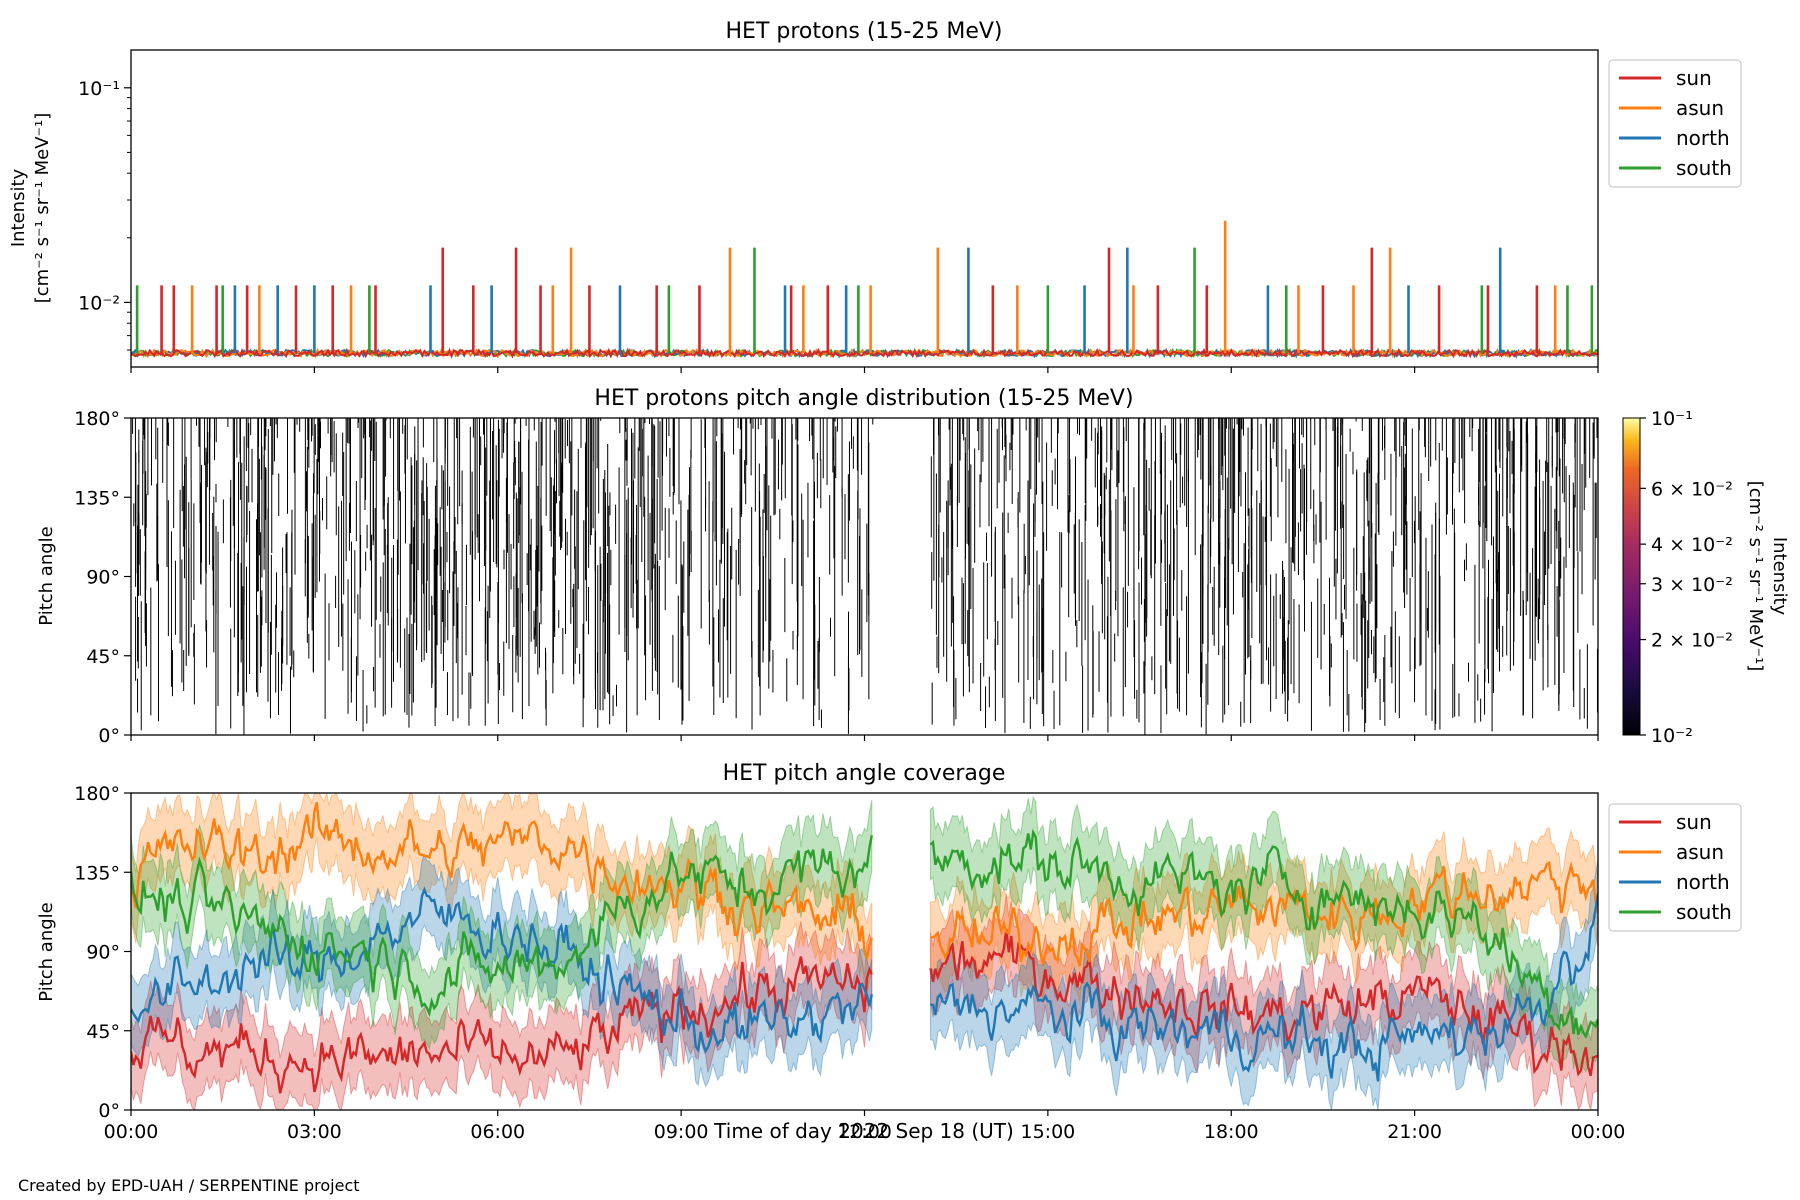  What do you see at coordinates (864, 370) in the screenshot?
I see `panel1-x-ticks` at bounding box center [864, 370].